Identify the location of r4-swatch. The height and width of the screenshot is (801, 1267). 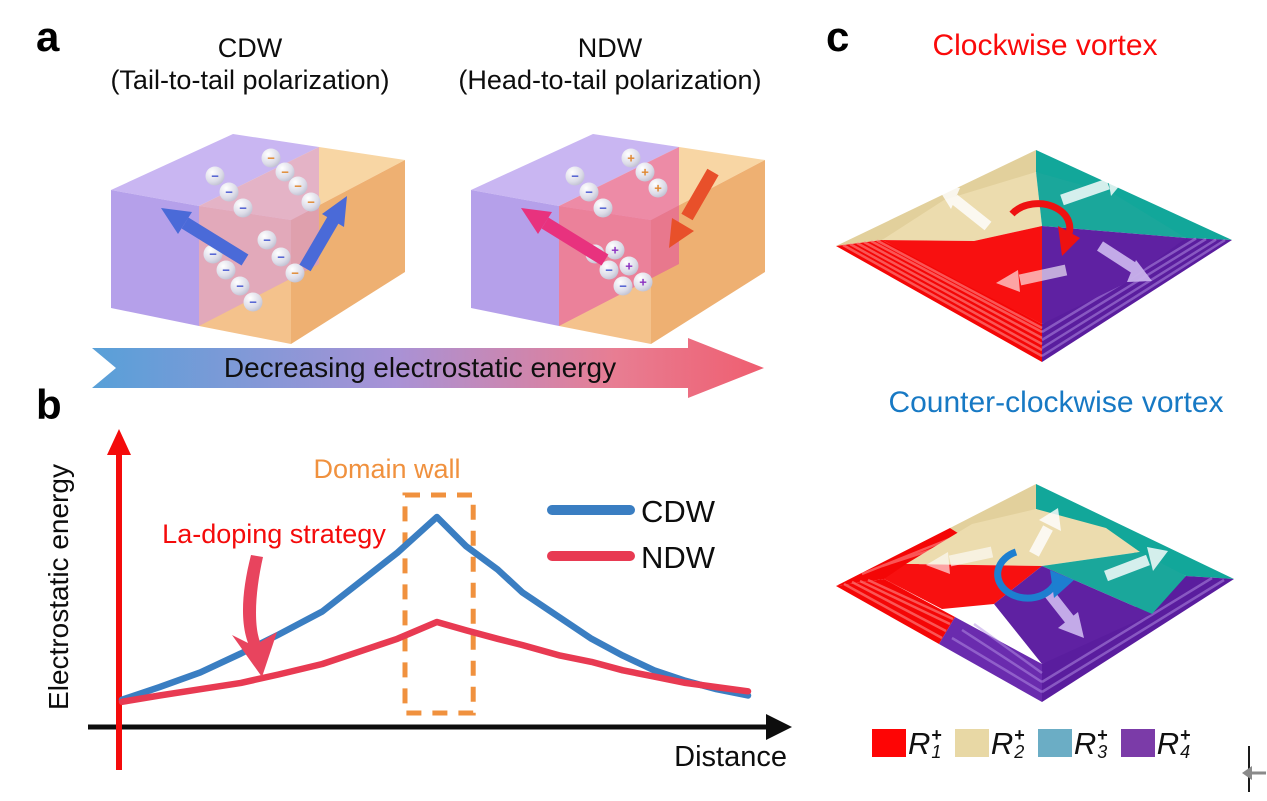
(1137, 743).